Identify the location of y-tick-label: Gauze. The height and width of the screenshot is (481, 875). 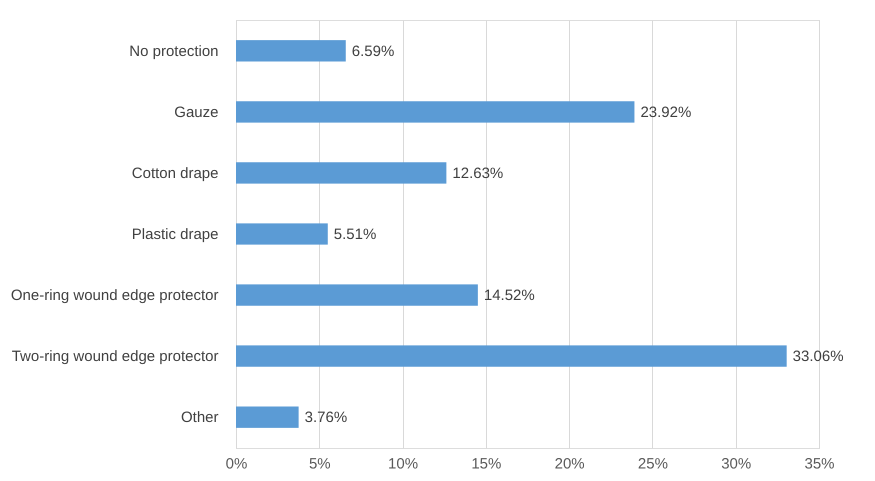
(196, 112).